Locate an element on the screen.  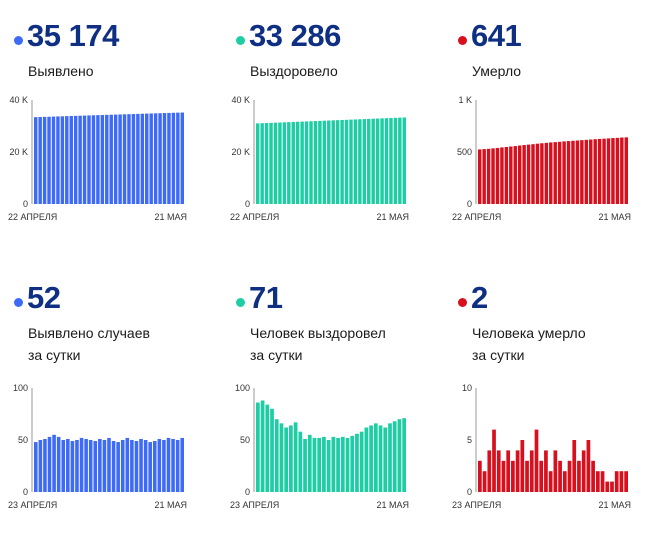
stat-value: 71 is located at coordinates (266, 297).